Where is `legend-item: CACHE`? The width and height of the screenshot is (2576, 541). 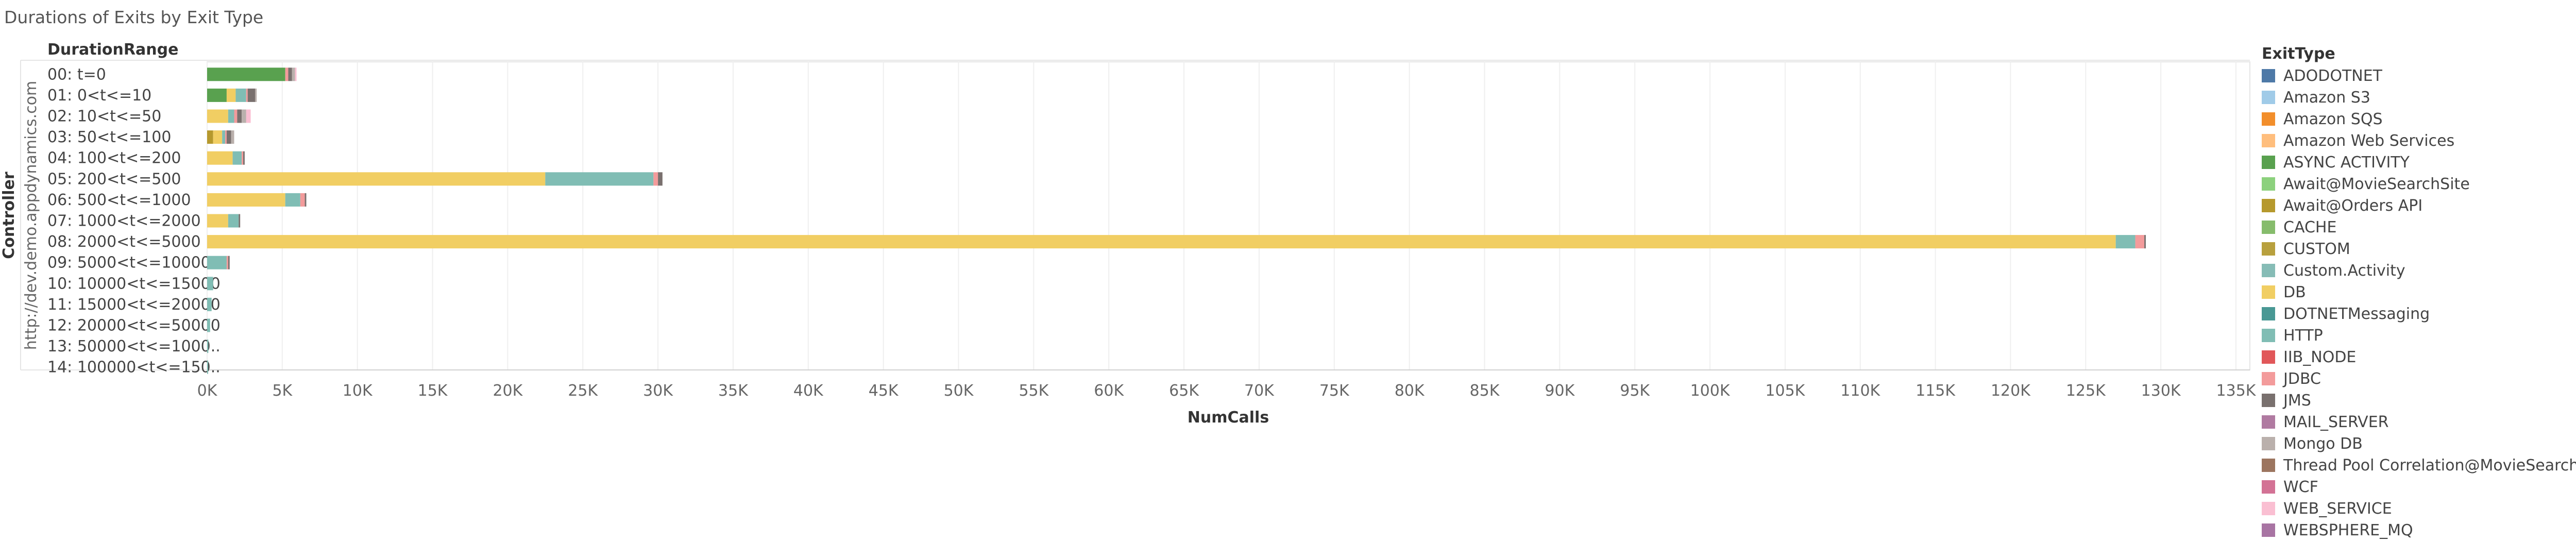
legend-item: CACHE is located at coordinates (2419, 227).